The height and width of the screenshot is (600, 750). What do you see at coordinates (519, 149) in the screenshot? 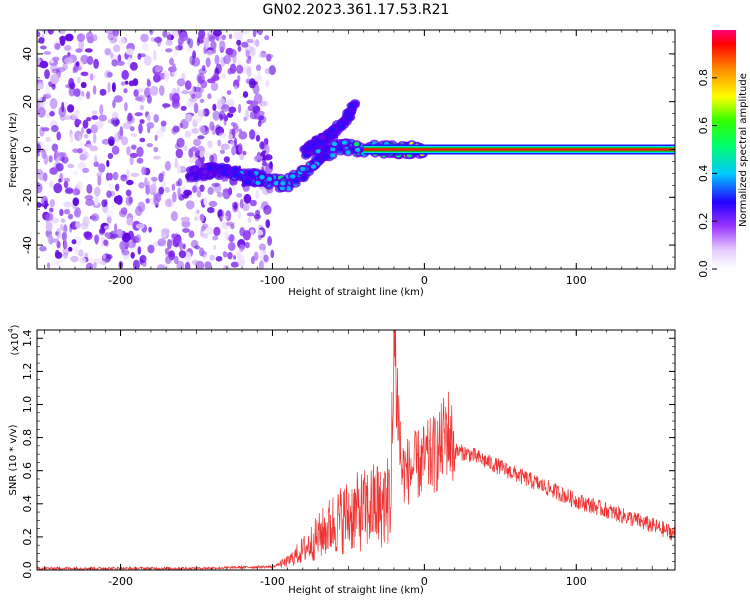
I see `steady-line` at bounding box center [519, 149].